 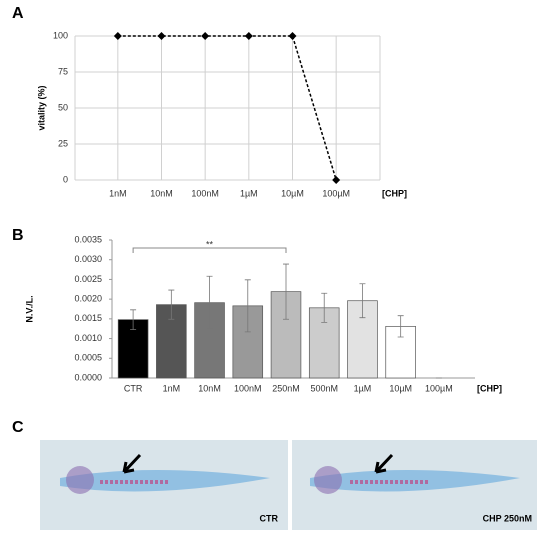 I want to click on y-axis-label: vitality (%), so click(x=41, y=107).